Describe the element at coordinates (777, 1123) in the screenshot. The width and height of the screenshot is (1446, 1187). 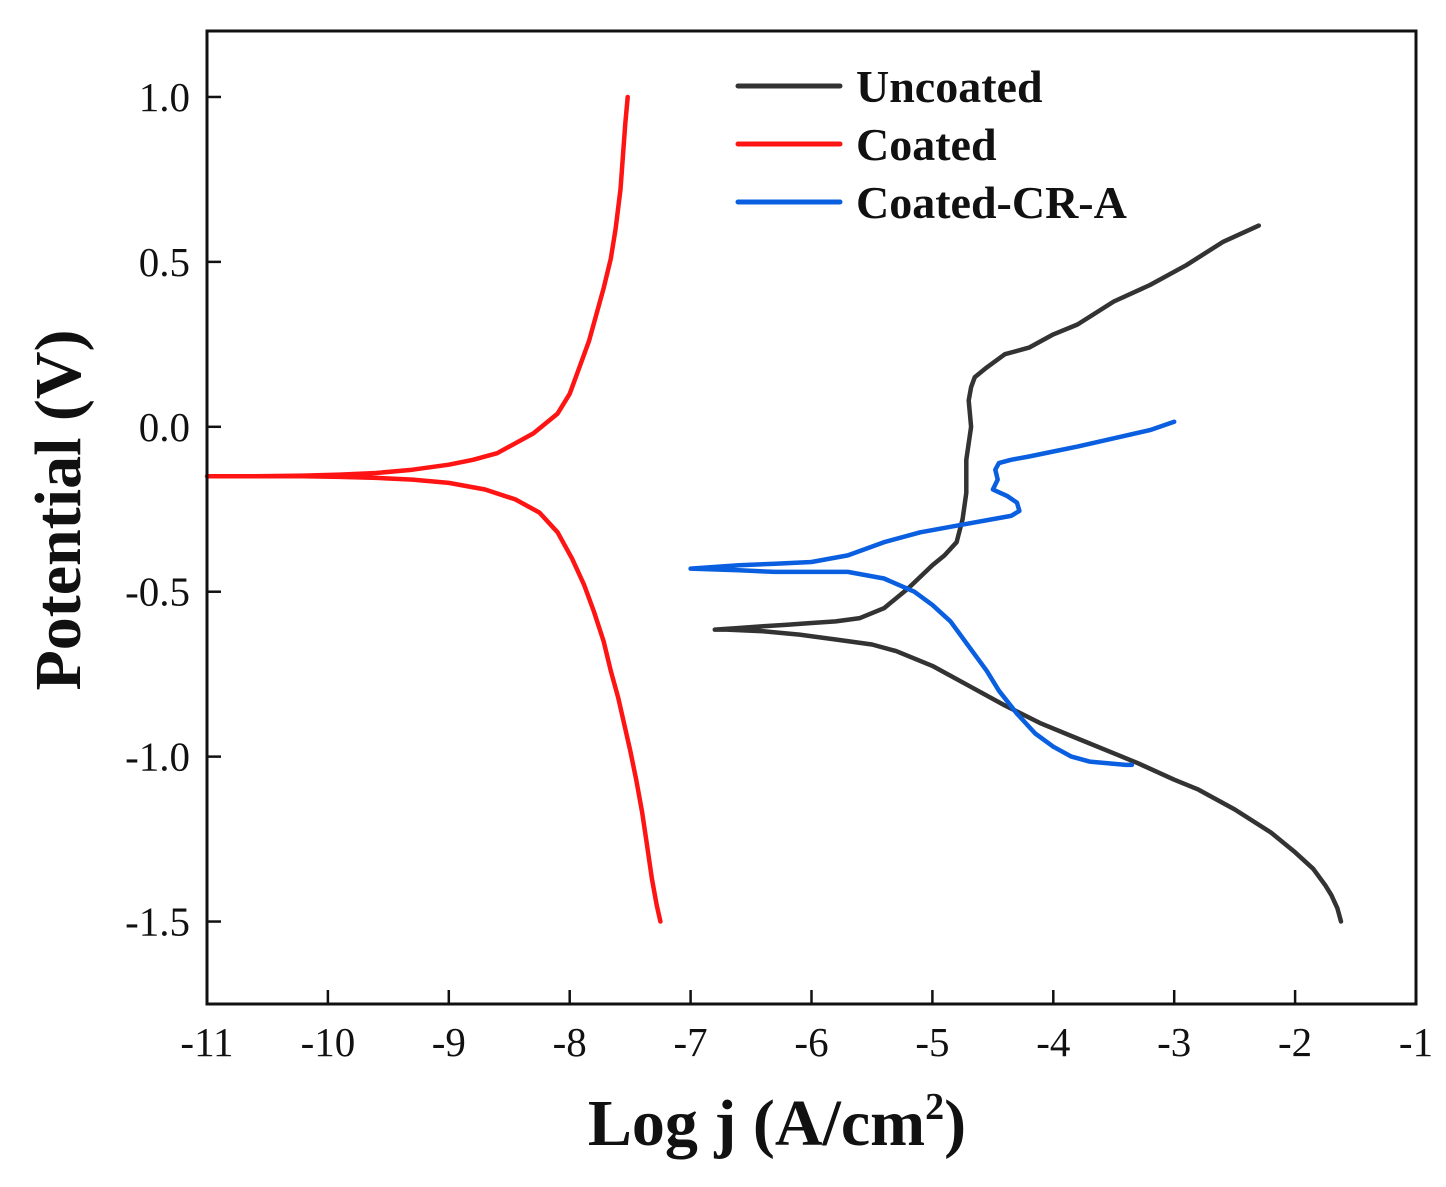
I see `x-axis-title: Log j (A/cm2)` at that location.